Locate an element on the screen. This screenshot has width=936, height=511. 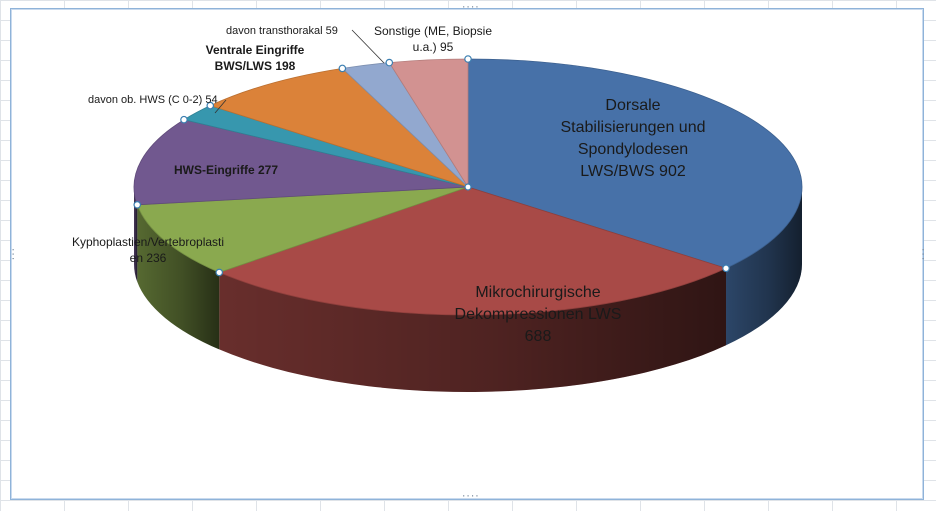
data-label-4: davon ob. HWS (C 0-2) 54 is located at coordinates (153, 100).